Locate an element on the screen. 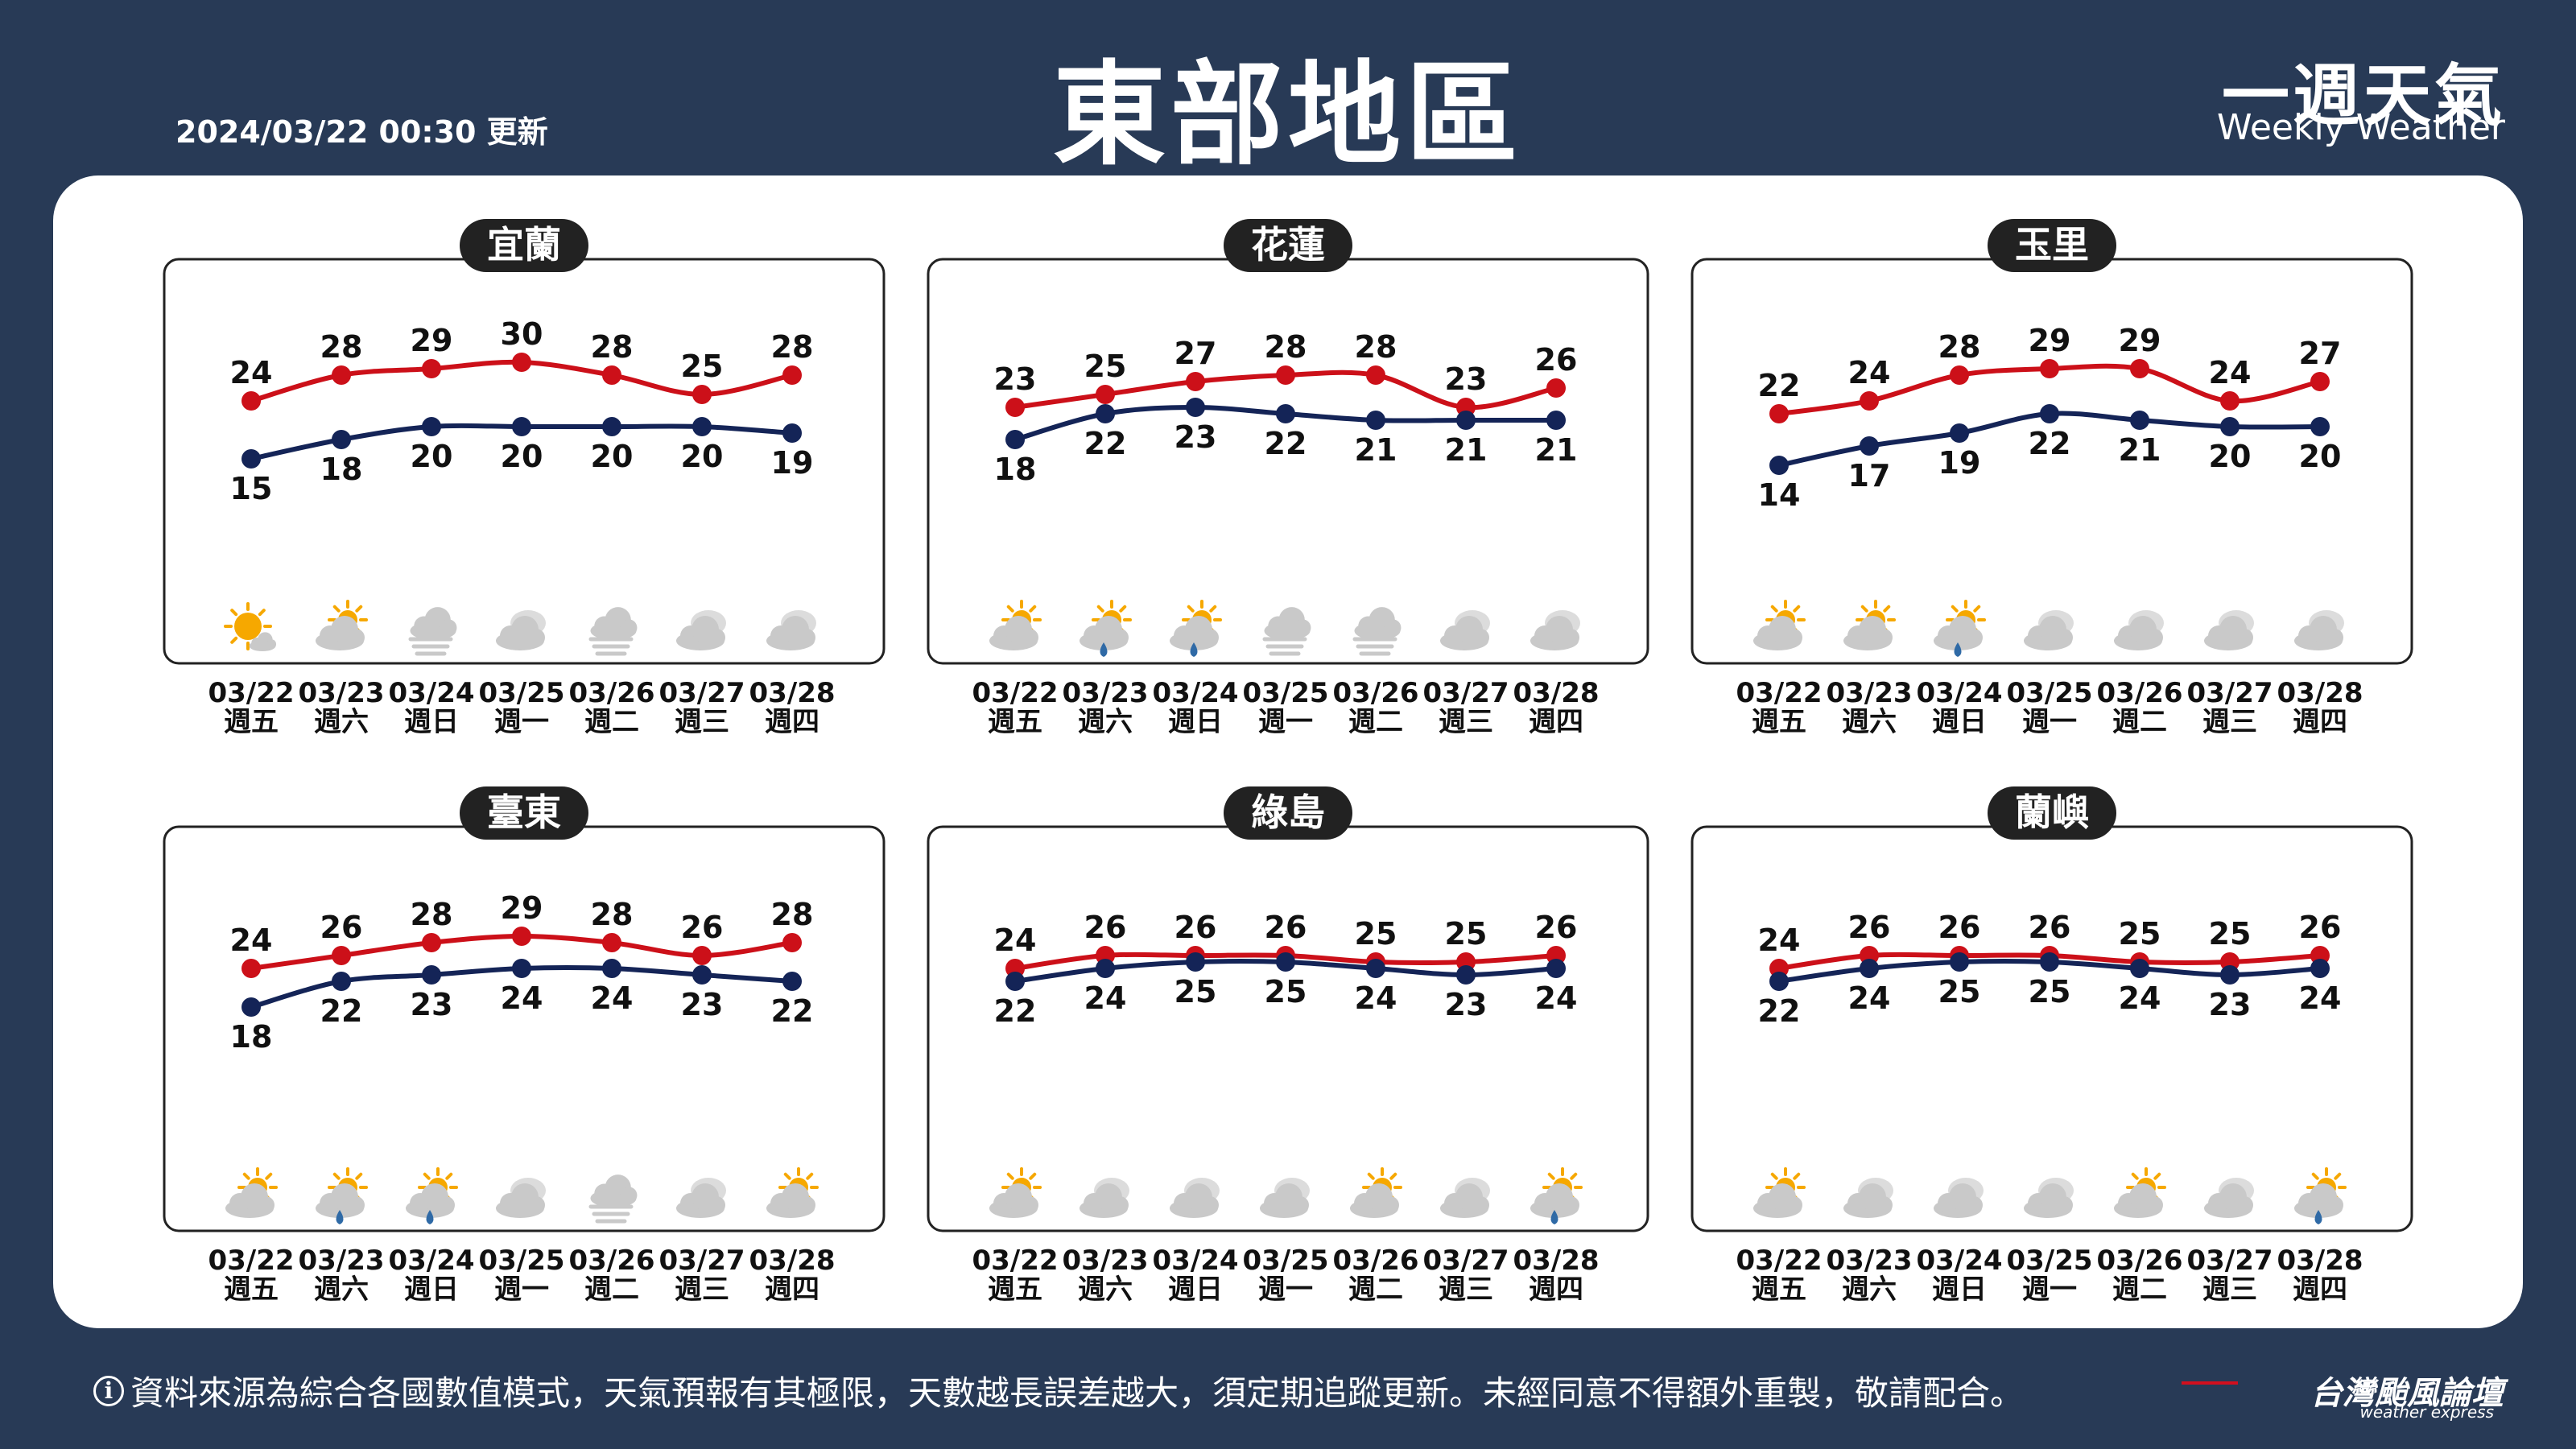 The image size is (2576, 1449). high-temp-label: 22 is located at coordinates (1779, 385).